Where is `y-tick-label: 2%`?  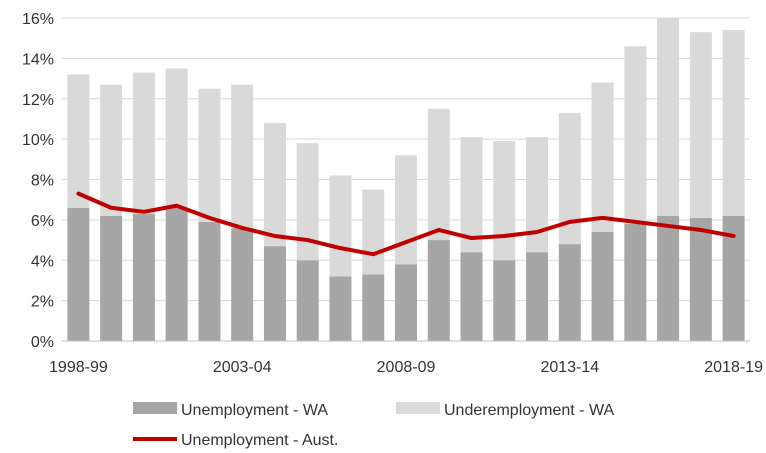
y-tick-label: 2% is located at coordinates (42, 302).